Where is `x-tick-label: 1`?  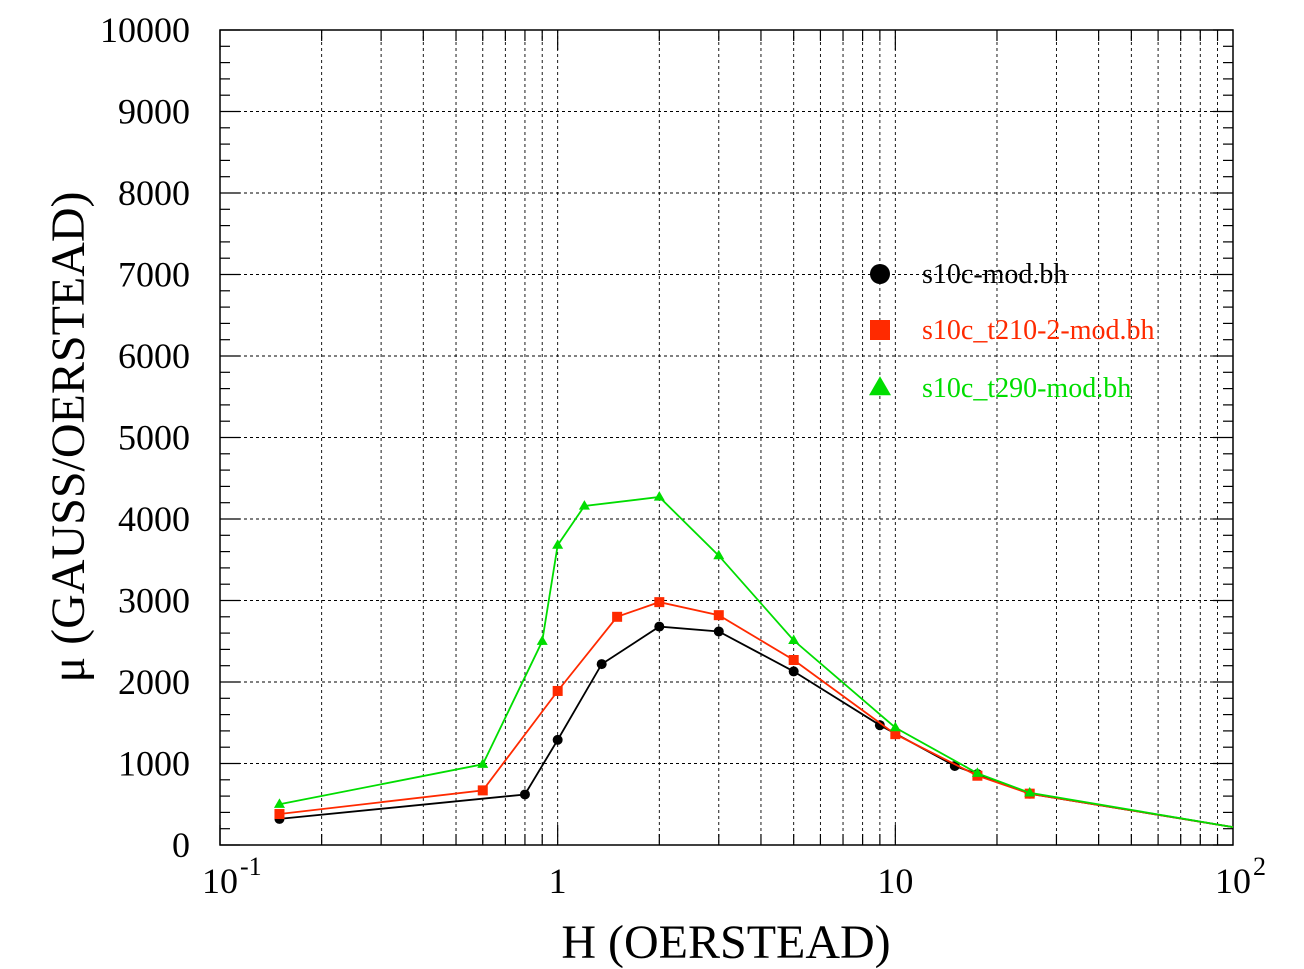 x-tick-label: 1 is located at coordinates (558, 881).